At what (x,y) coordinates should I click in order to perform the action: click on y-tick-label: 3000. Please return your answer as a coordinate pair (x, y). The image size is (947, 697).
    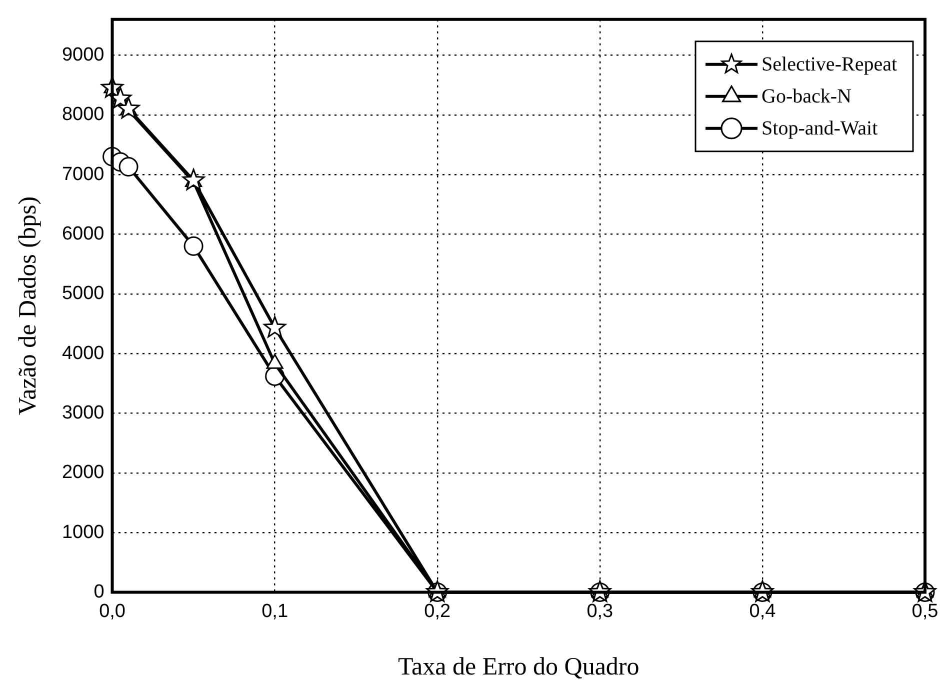
    Looking at the image, I should click on (83, 413).